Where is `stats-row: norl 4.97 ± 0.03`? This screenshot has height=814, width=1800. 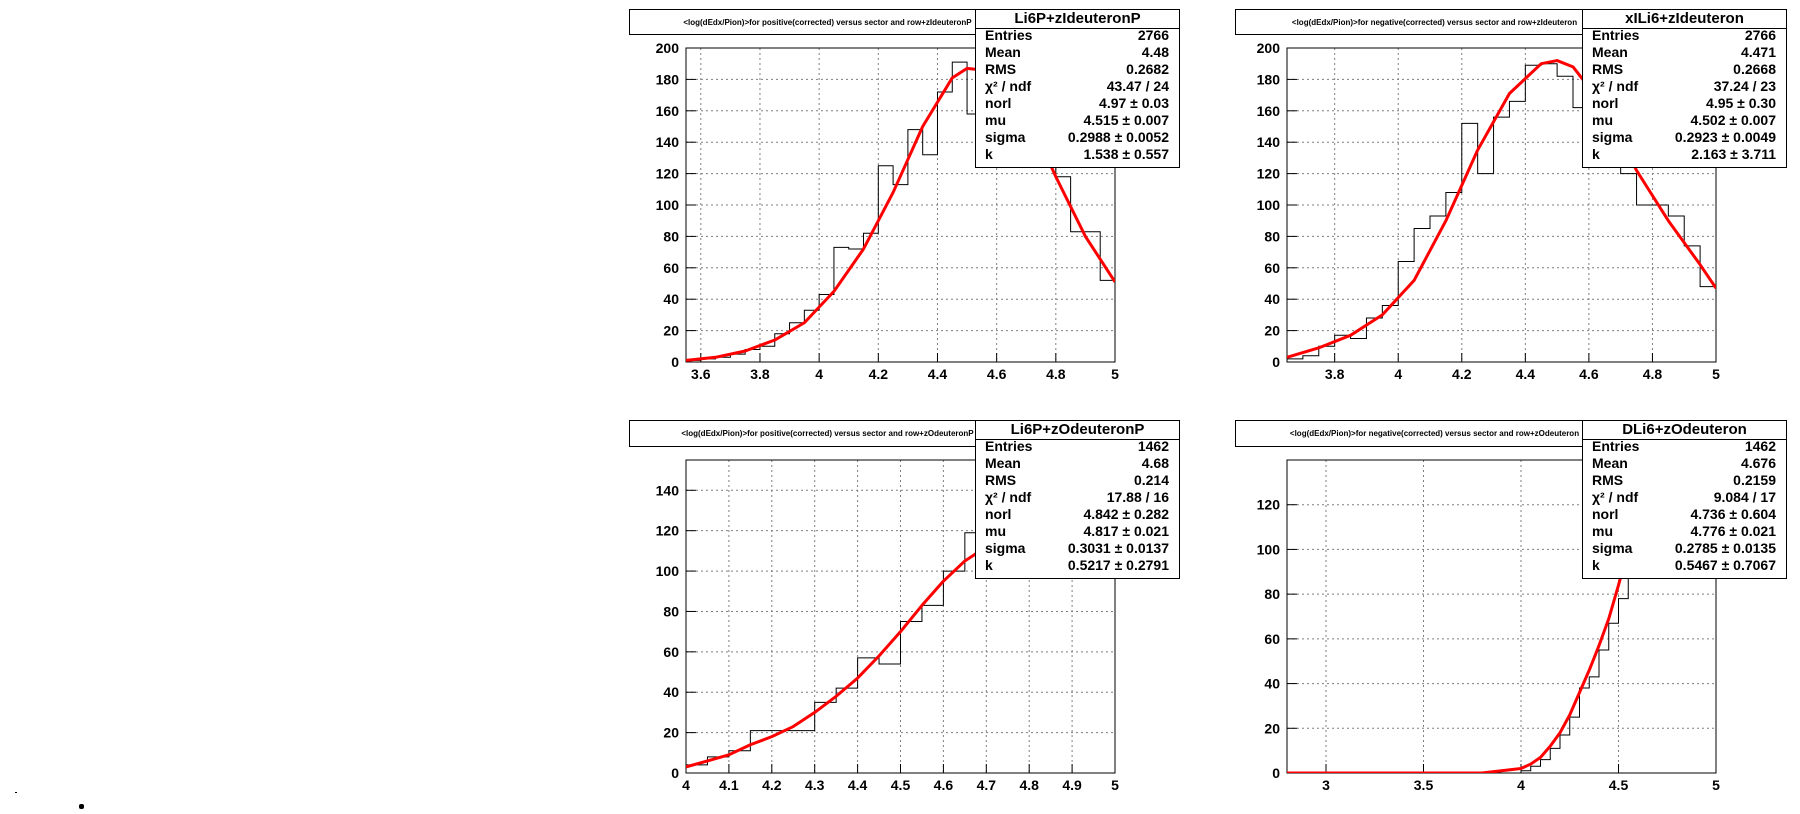
stats-row: norl 4.97 ± 0.03 is located at coordinates (1077, 103).